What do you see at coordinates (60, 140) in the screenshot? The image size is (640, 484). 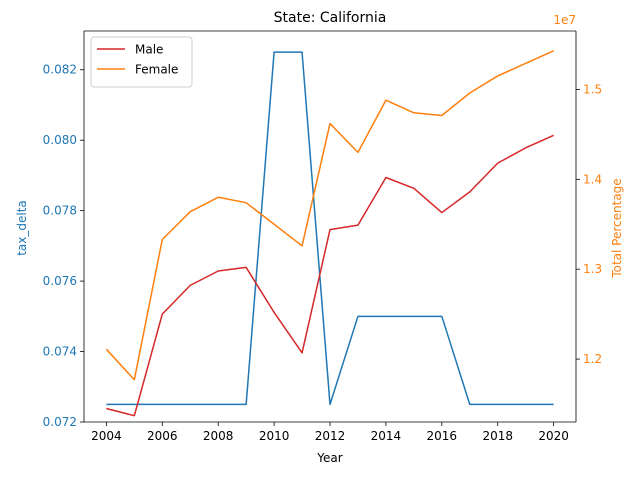 I see `left-y-tick-label: 0.080` at bounding box center [60, 140].